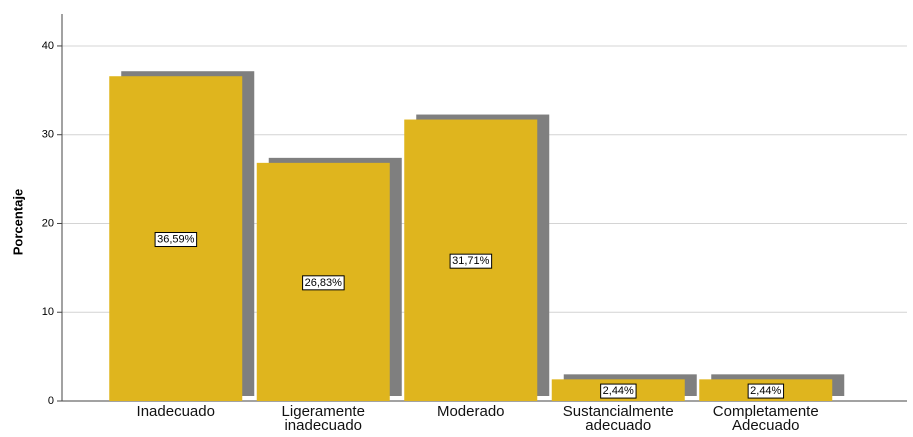  What do you see at coordinates (323, 418) in the screenshot?
I see `x-tick-label: Ligeramente inadecuado` at bounding box center [323, 418].